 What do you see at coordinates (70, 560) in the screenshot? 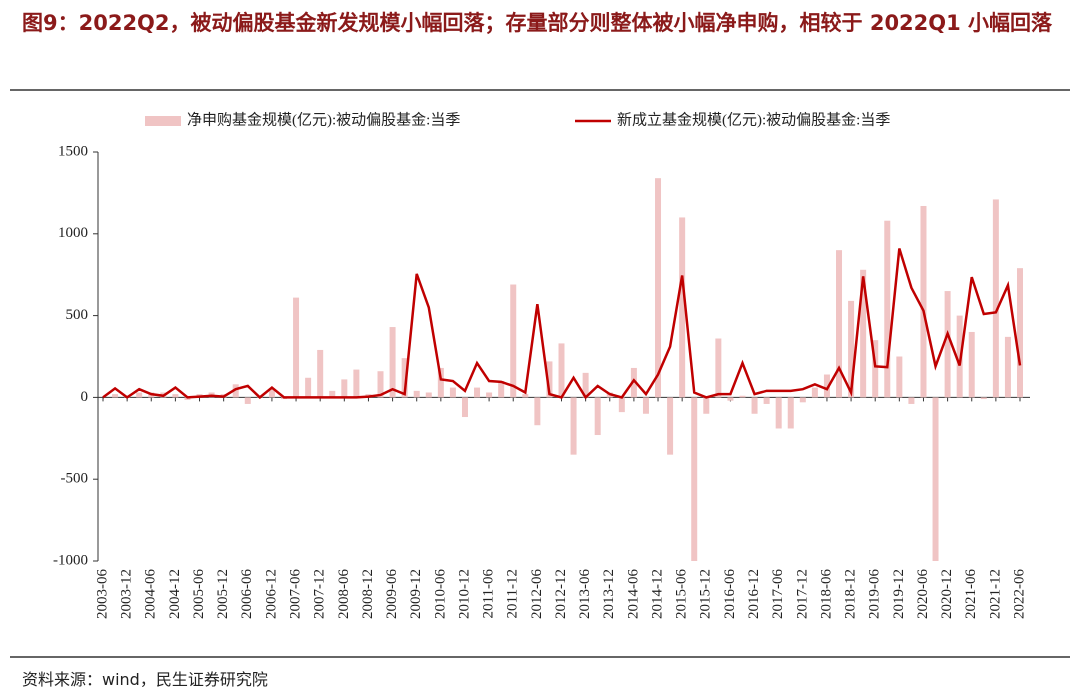
I see `y-tick-label: -1000` at bounding box center [70, 560].